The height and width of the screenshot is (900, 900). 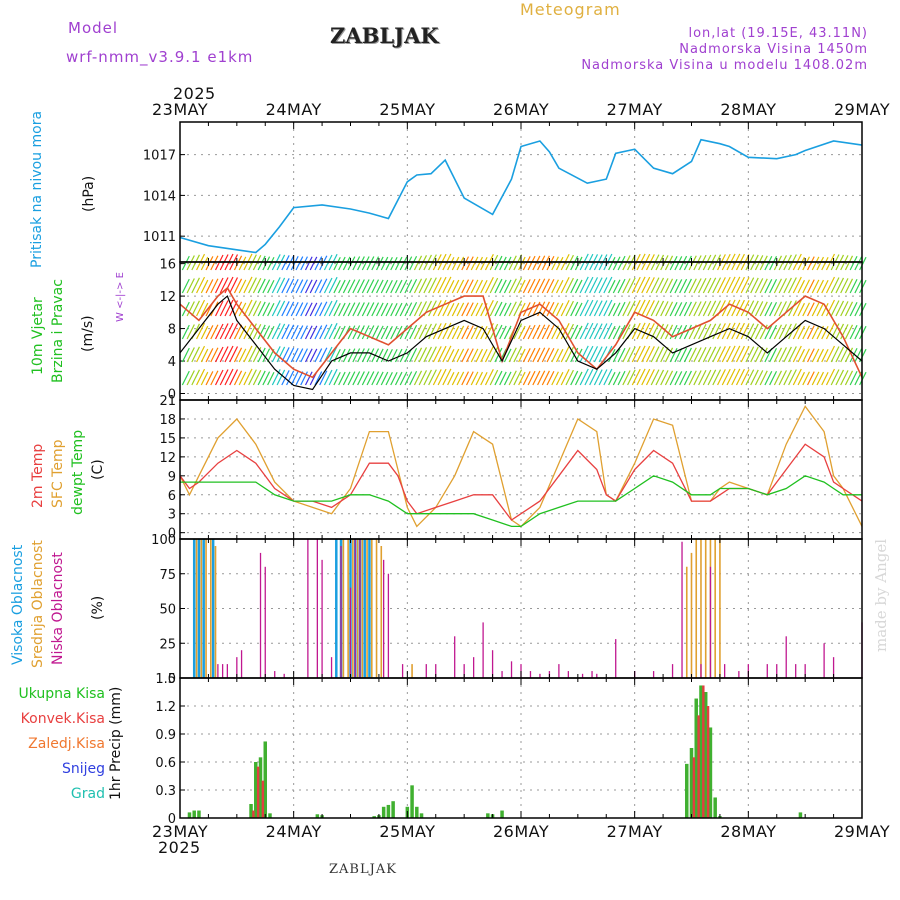 What do you see at coordinates (407, 109) in the screenshot?
I see `top-date-label: 25MAY` at bounding box center [407, 109].